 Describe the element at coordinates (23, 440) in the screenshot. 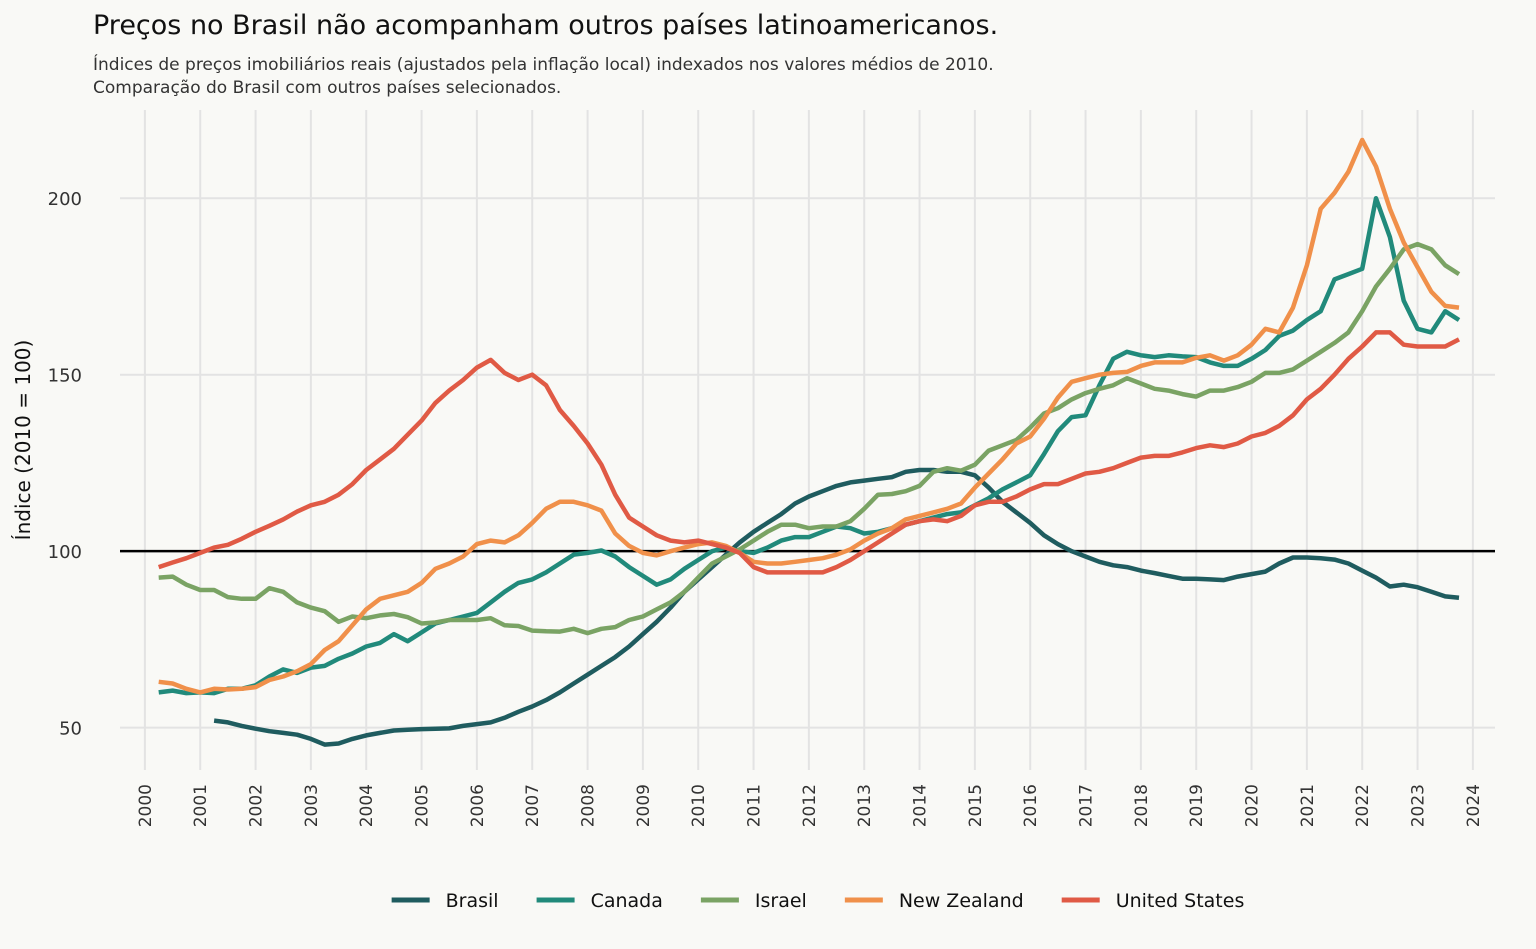

I see `y-axis-title: Índice (2010 = 100)` at that location.